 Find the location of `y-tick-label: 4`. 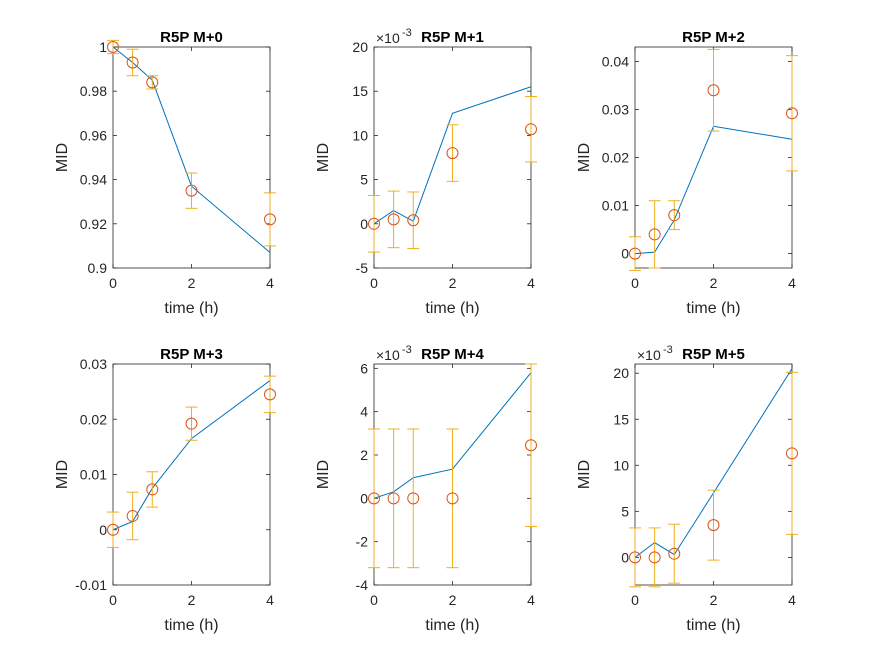

y-tick-label: 4 is located at coordinates (364, 412).